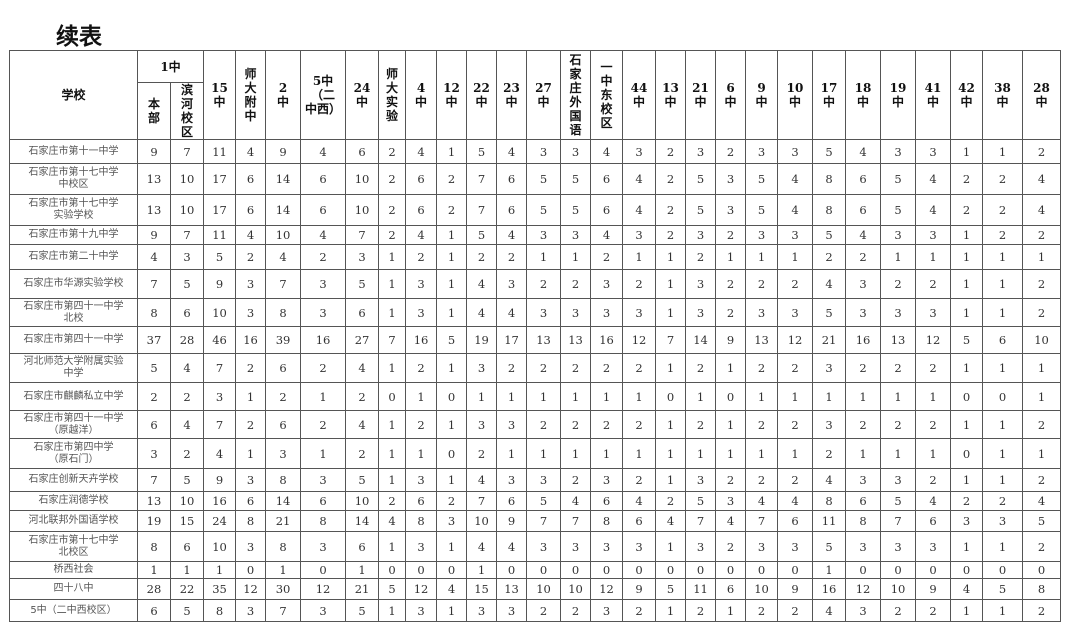 This screenshot has width=1080, height=633. I want to click on school-name: 石家庄创新天卉学校, so click(73, 480).